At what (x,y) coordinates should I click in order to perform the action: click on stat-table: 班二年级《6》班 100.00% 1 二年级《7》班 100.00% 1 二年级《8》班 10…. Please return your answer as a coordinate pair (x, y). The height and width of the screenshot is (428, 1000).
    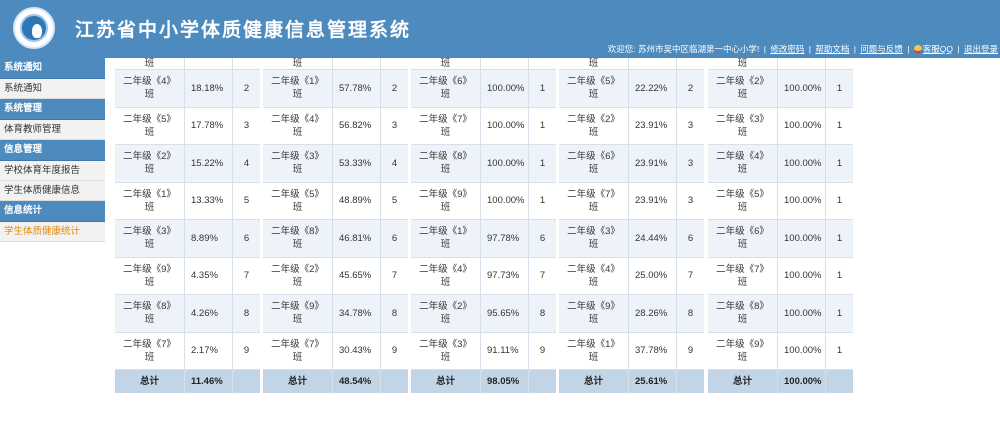
    Looking at the image, I should click on (483, 225).